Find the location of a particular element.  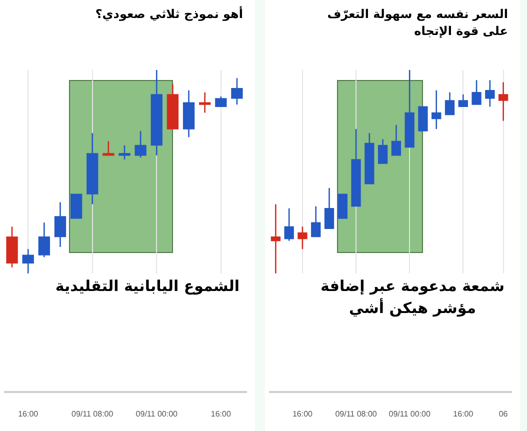

text: شمعة مدعومة عبر إضافة مؤشر هيكن أشي is located at coordinates (412, 297).